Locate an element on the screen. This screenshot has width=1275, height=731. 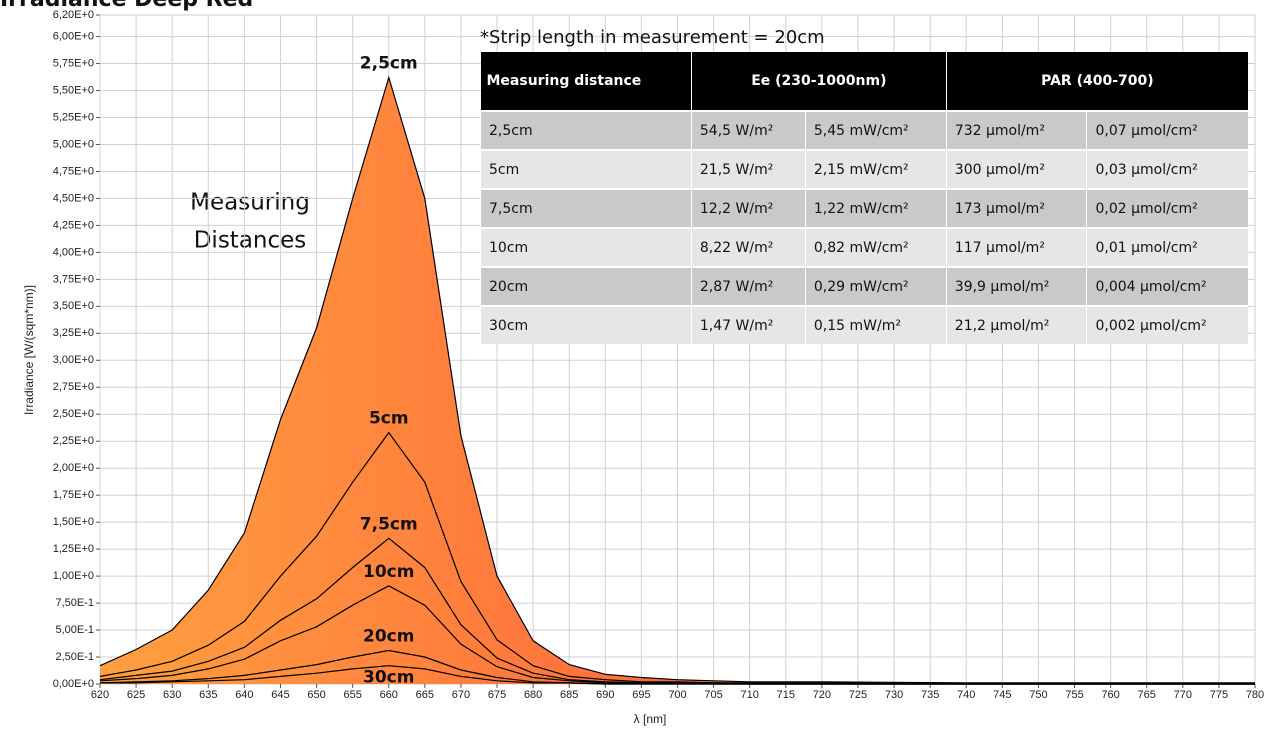
annotation: Measuring is located at coordinates (250, 203).